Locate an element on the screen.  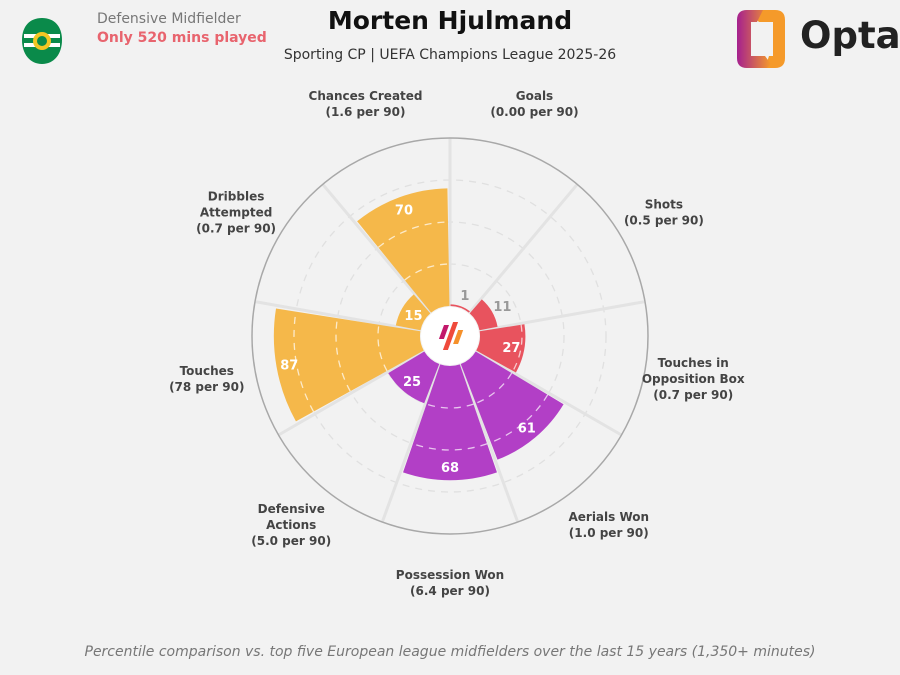
axis-label: Possession Won is located at coordinates (450, 575).